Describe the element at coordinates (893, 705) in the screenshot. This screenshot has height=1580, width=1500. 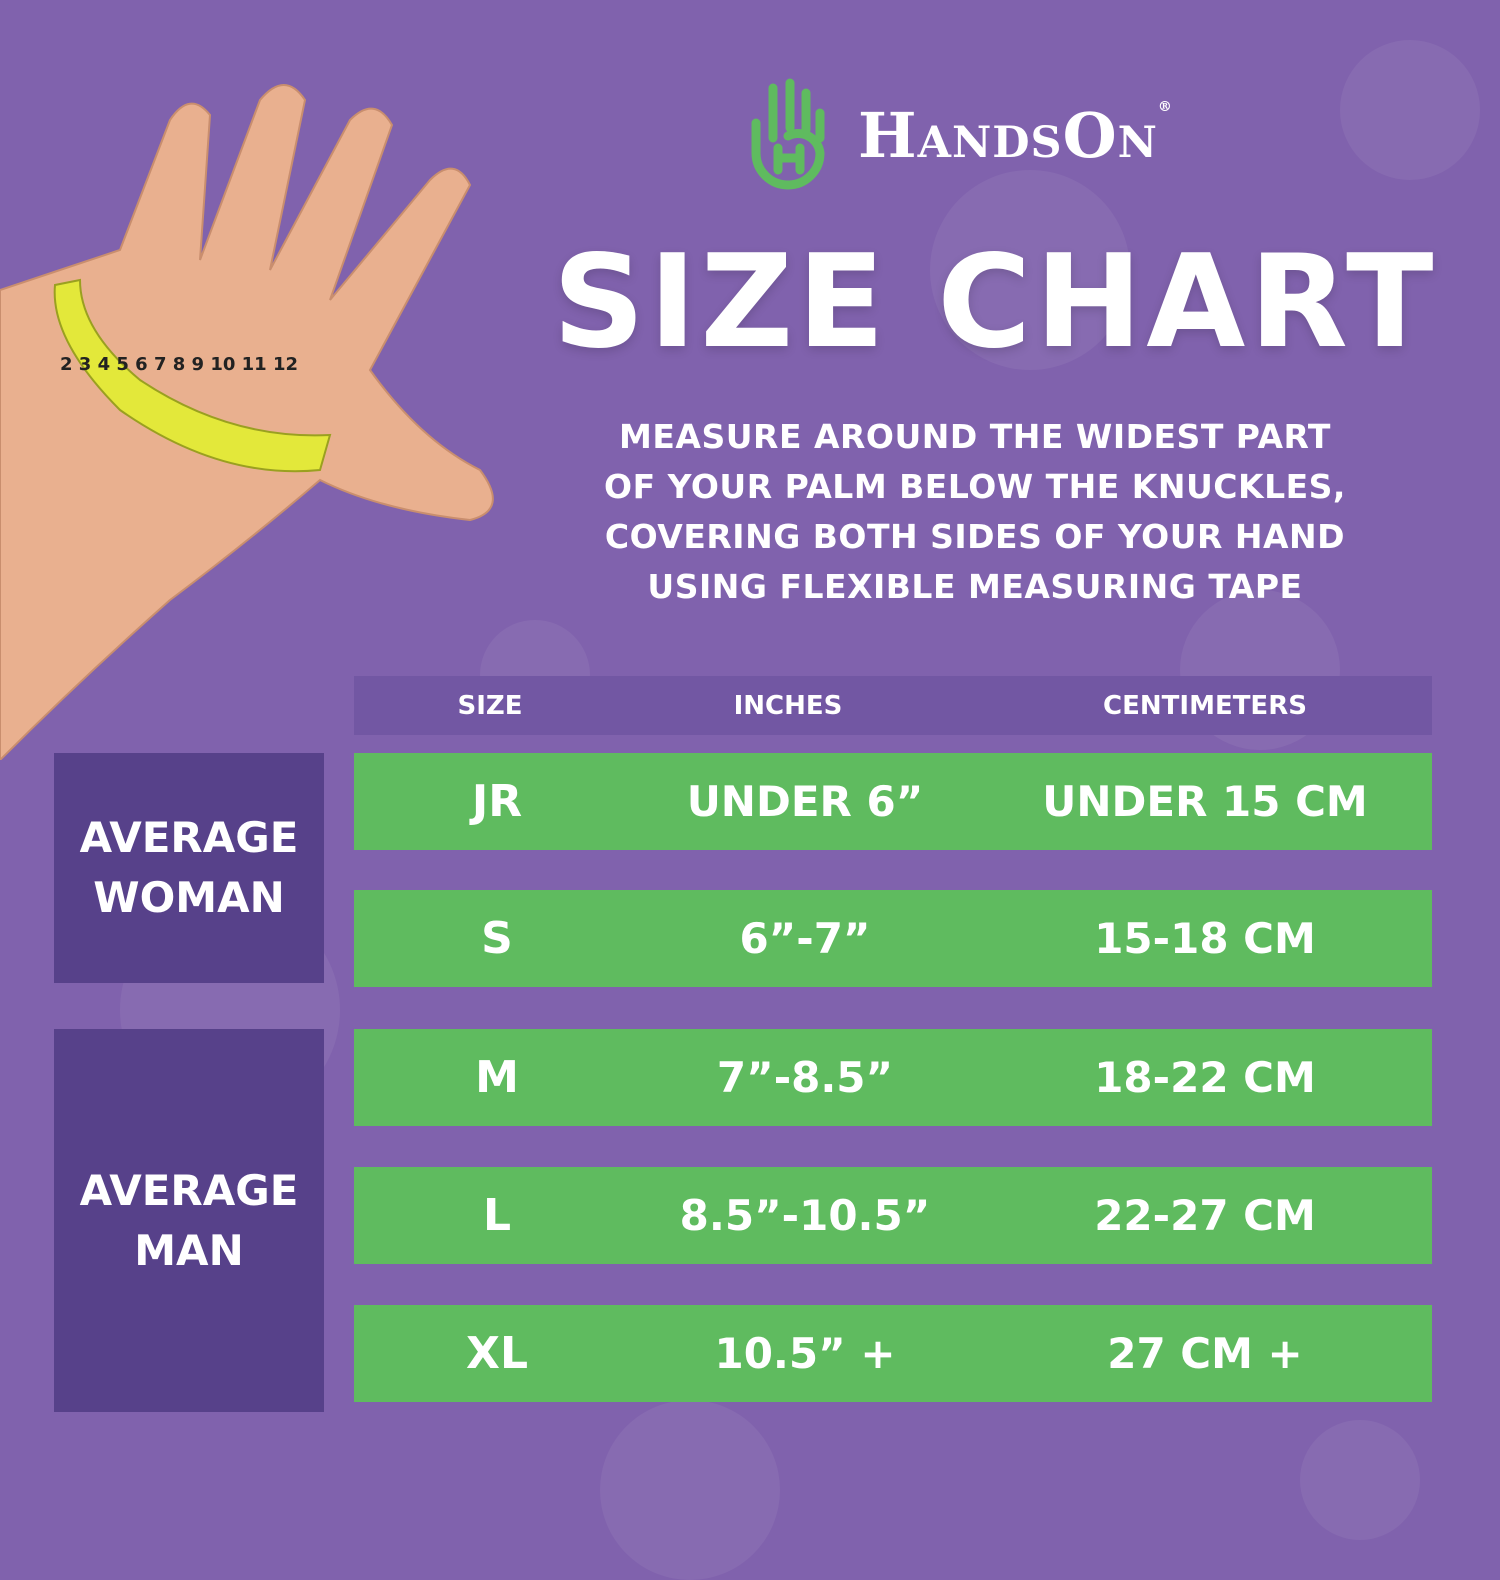
I see `table-header: SIZE INCHES CENTIMETERS` at that location.